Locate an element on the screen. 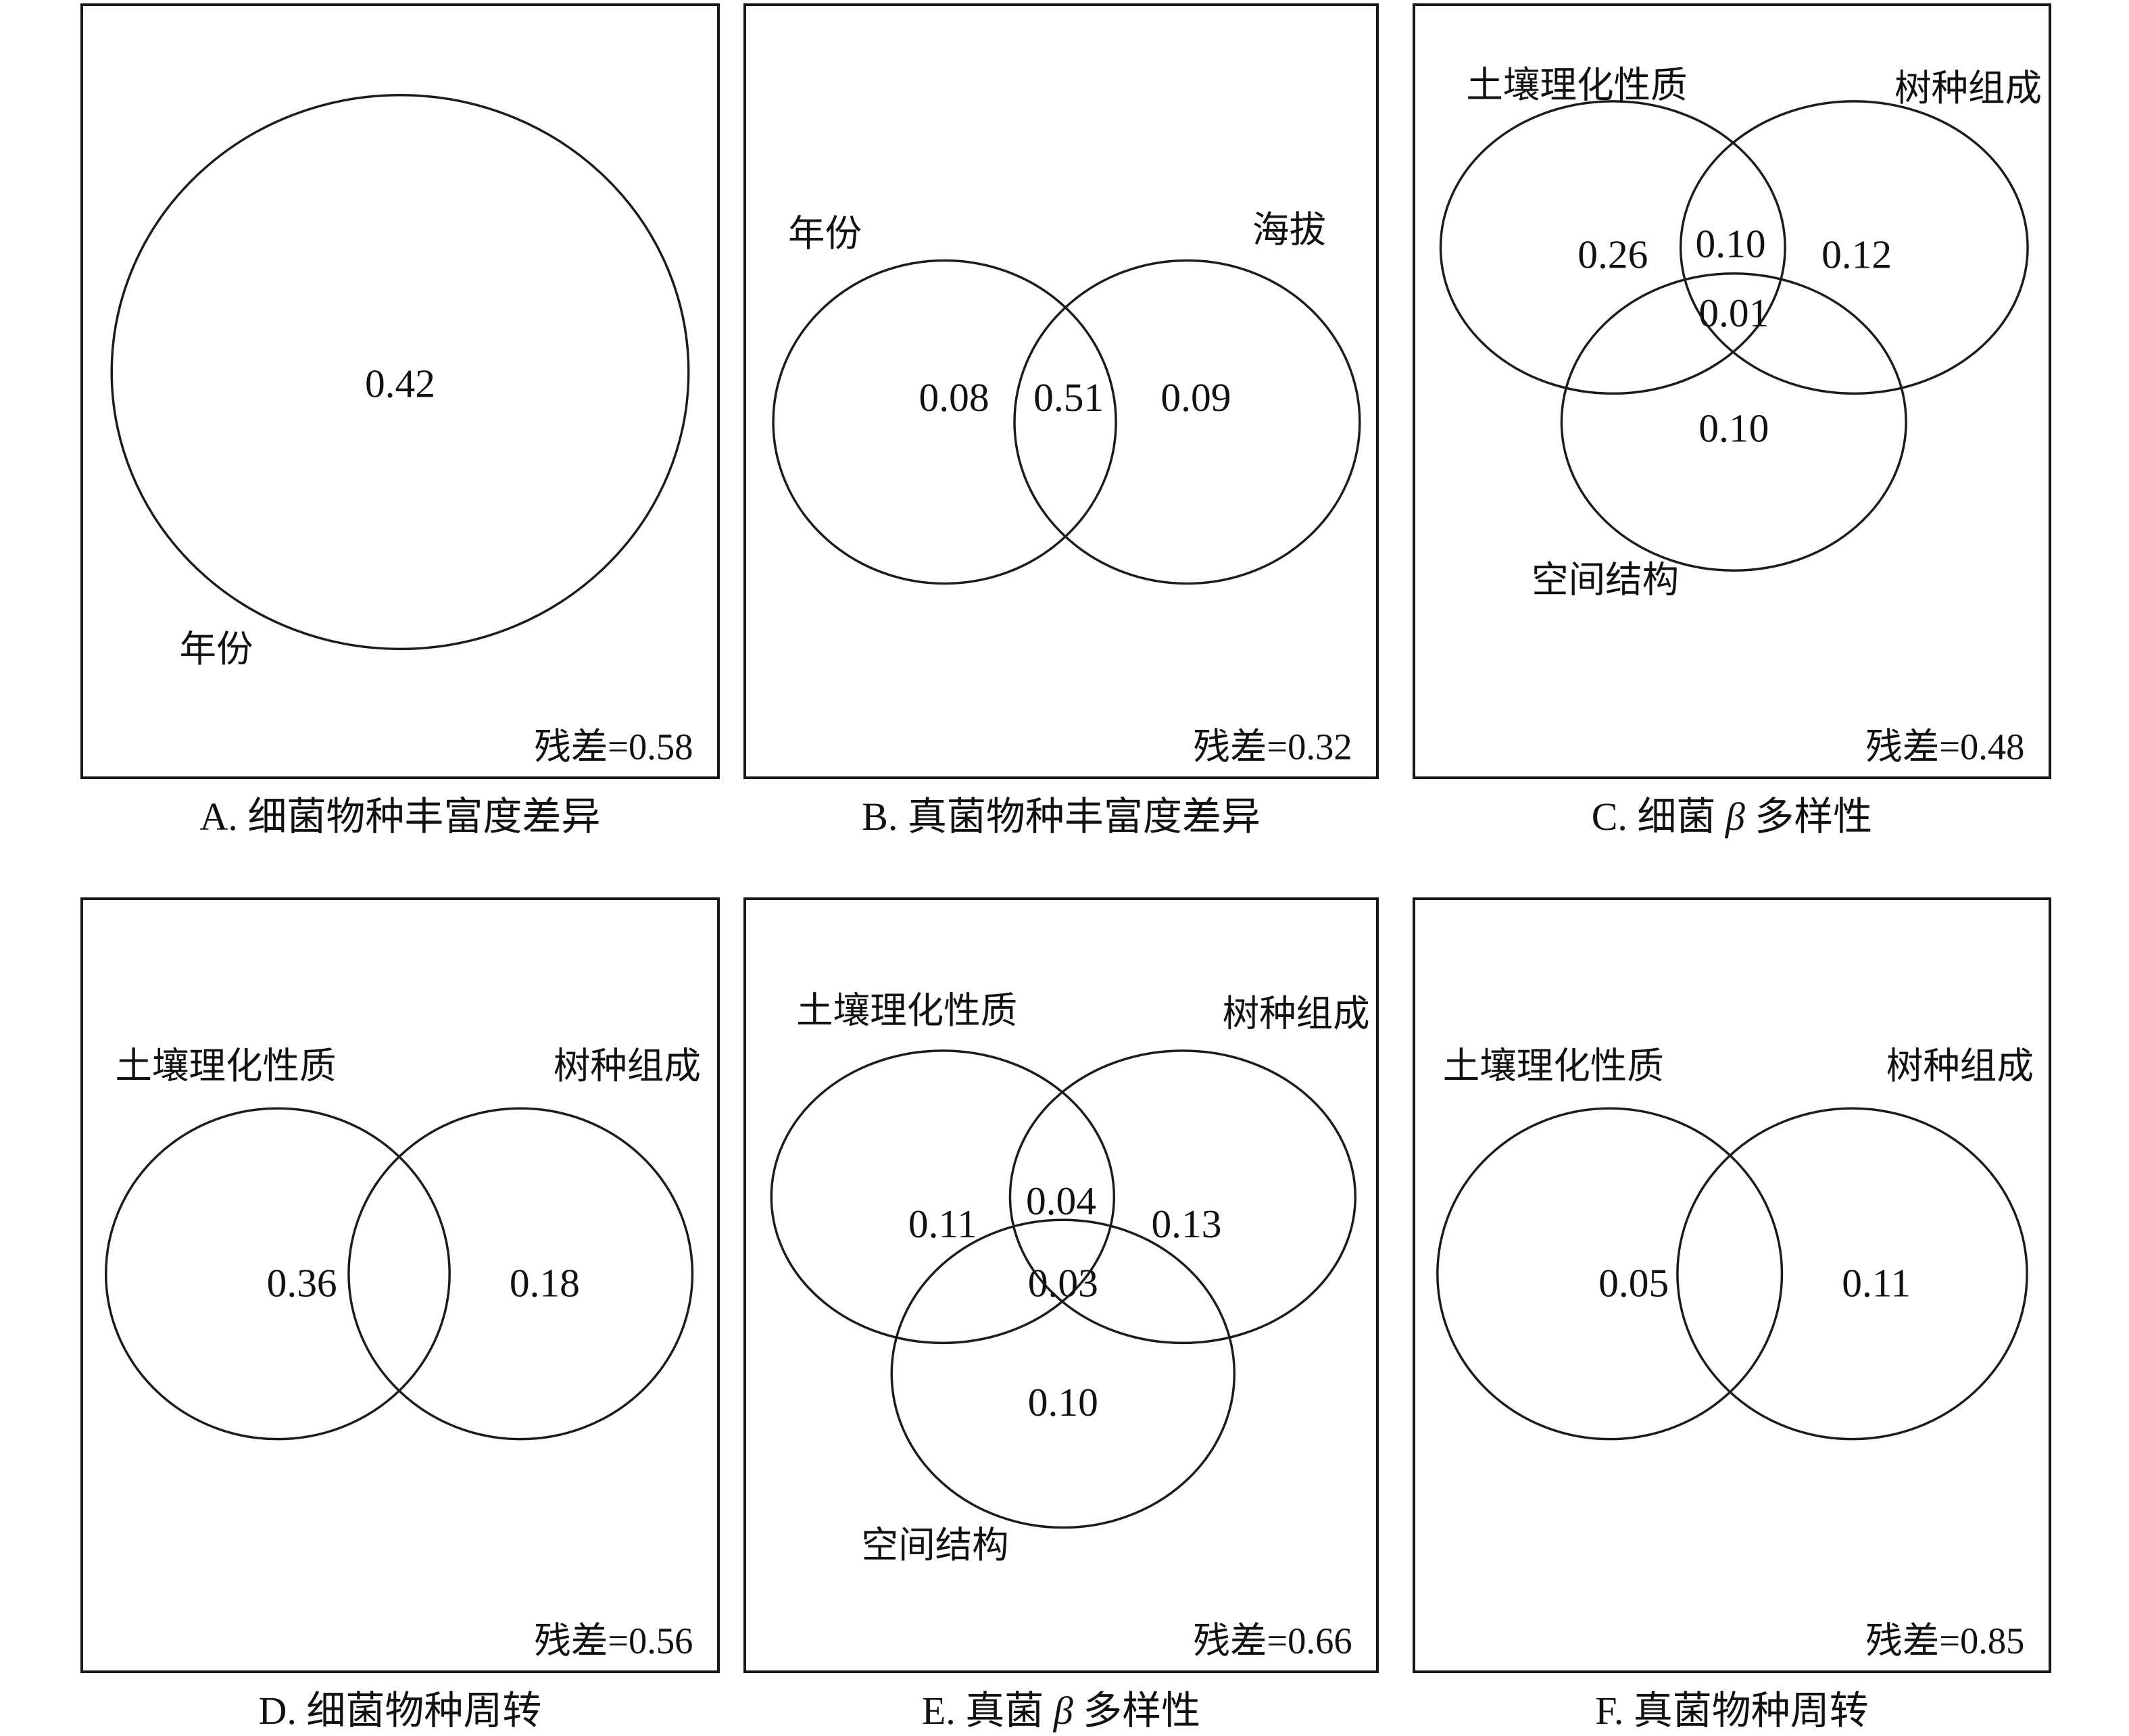 The height and width of the screenshot is (1736, 2129). venn-value: 0.51 is located at coordinates (1068, 397).